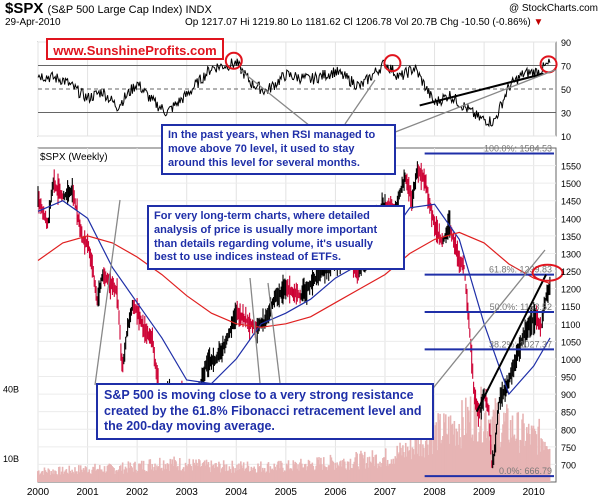 This screenshot has height=502, width=602. I want to click on price-tick-label: 850, so click(568, 413).